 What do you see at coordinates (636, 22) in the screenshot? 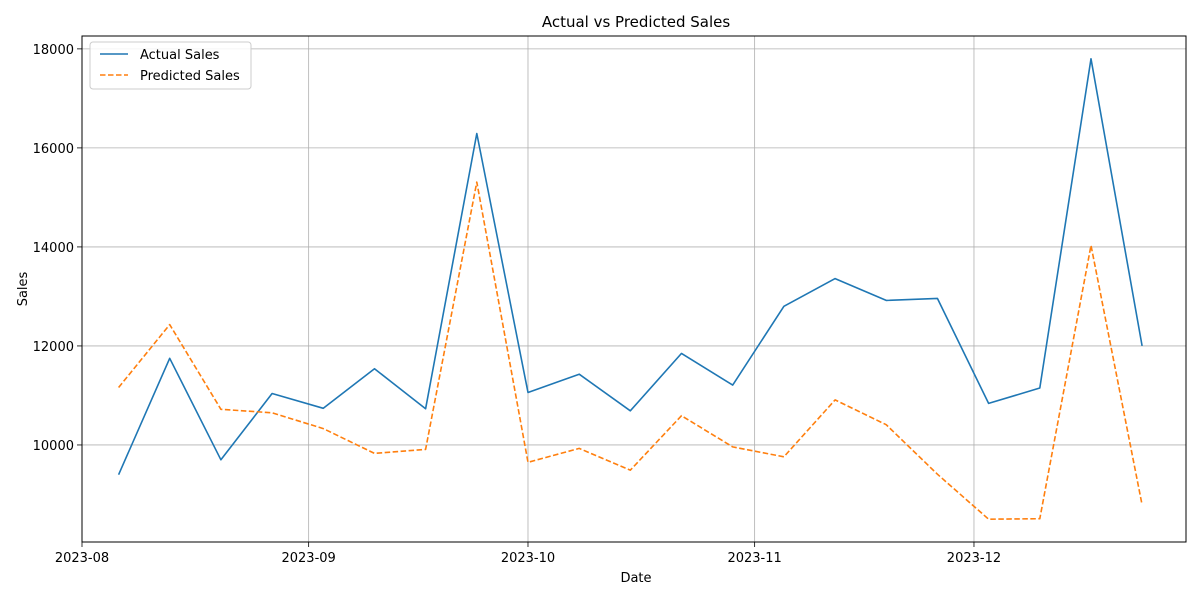
I see `chart-title: Actual vs Predicted Sales` at bounding box center [636, 22].